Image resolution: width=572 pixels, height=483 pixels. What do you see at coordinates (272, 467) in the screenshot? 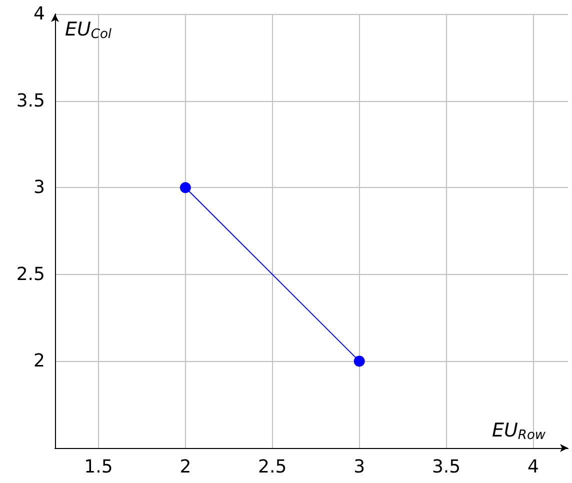
I see `x-tick-label: 2.5` at bounding box center [272, 467].